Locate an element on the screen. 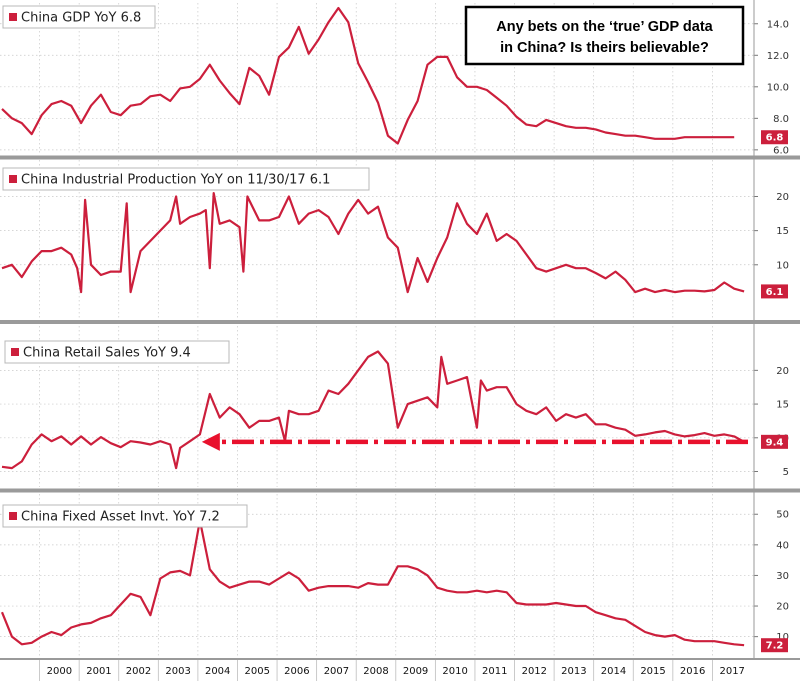 The image size is (800, 681). year-label-2002: 2002 is located at coordinates (138, 671).